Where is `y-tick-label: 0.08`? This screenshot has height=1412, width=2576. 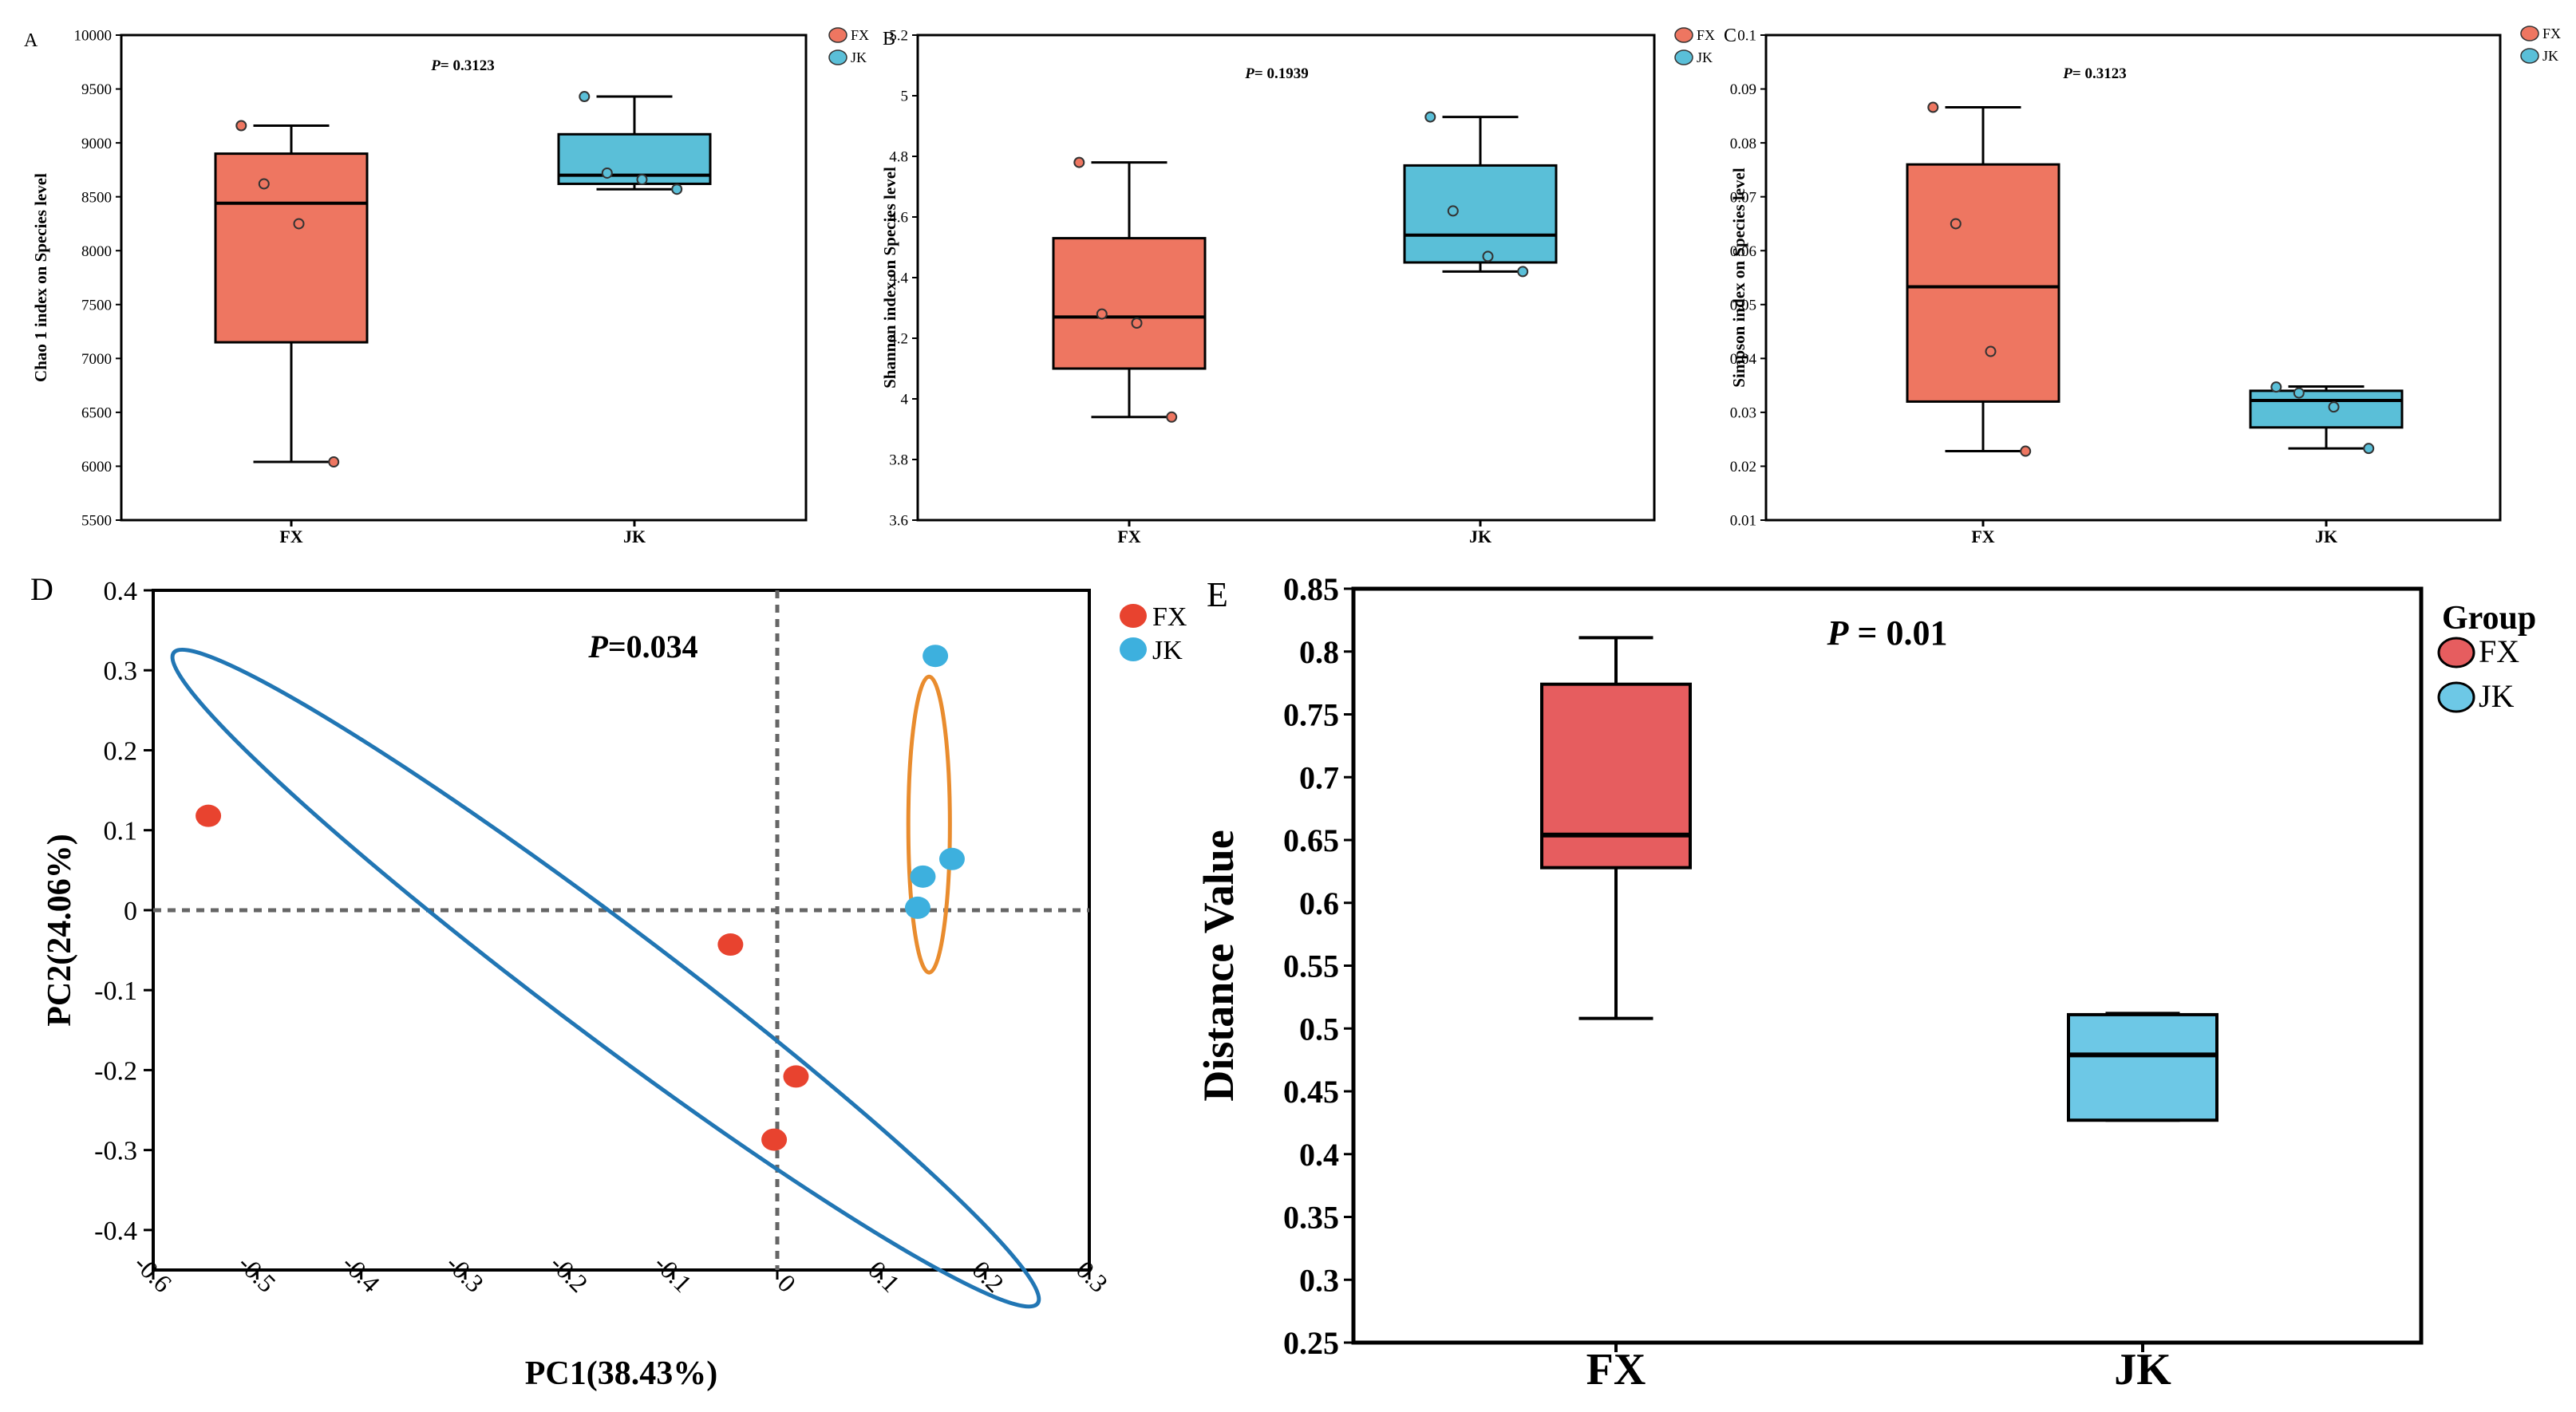
y-tick-label: 0.08 is located at coordinates (1743, 144).